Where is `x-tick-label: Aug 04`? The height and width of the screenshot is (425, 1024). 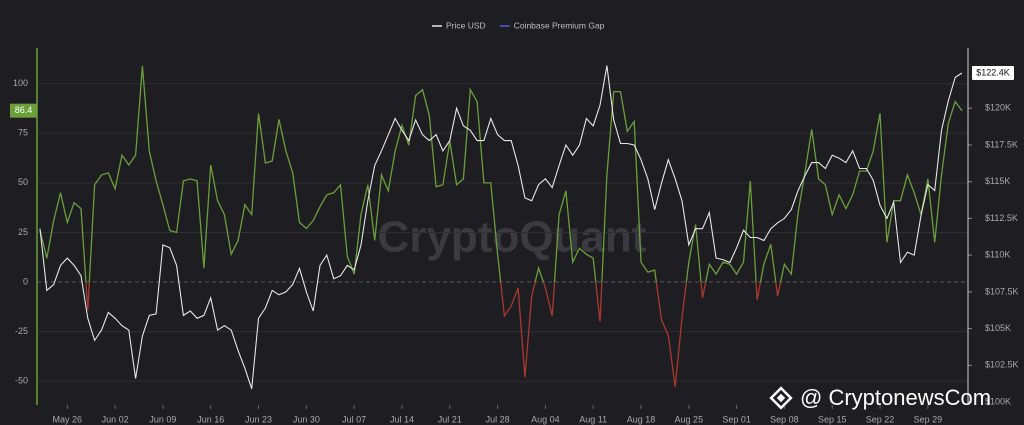
x-tick-label: Aug 04 is located at coordinates (545, 419).